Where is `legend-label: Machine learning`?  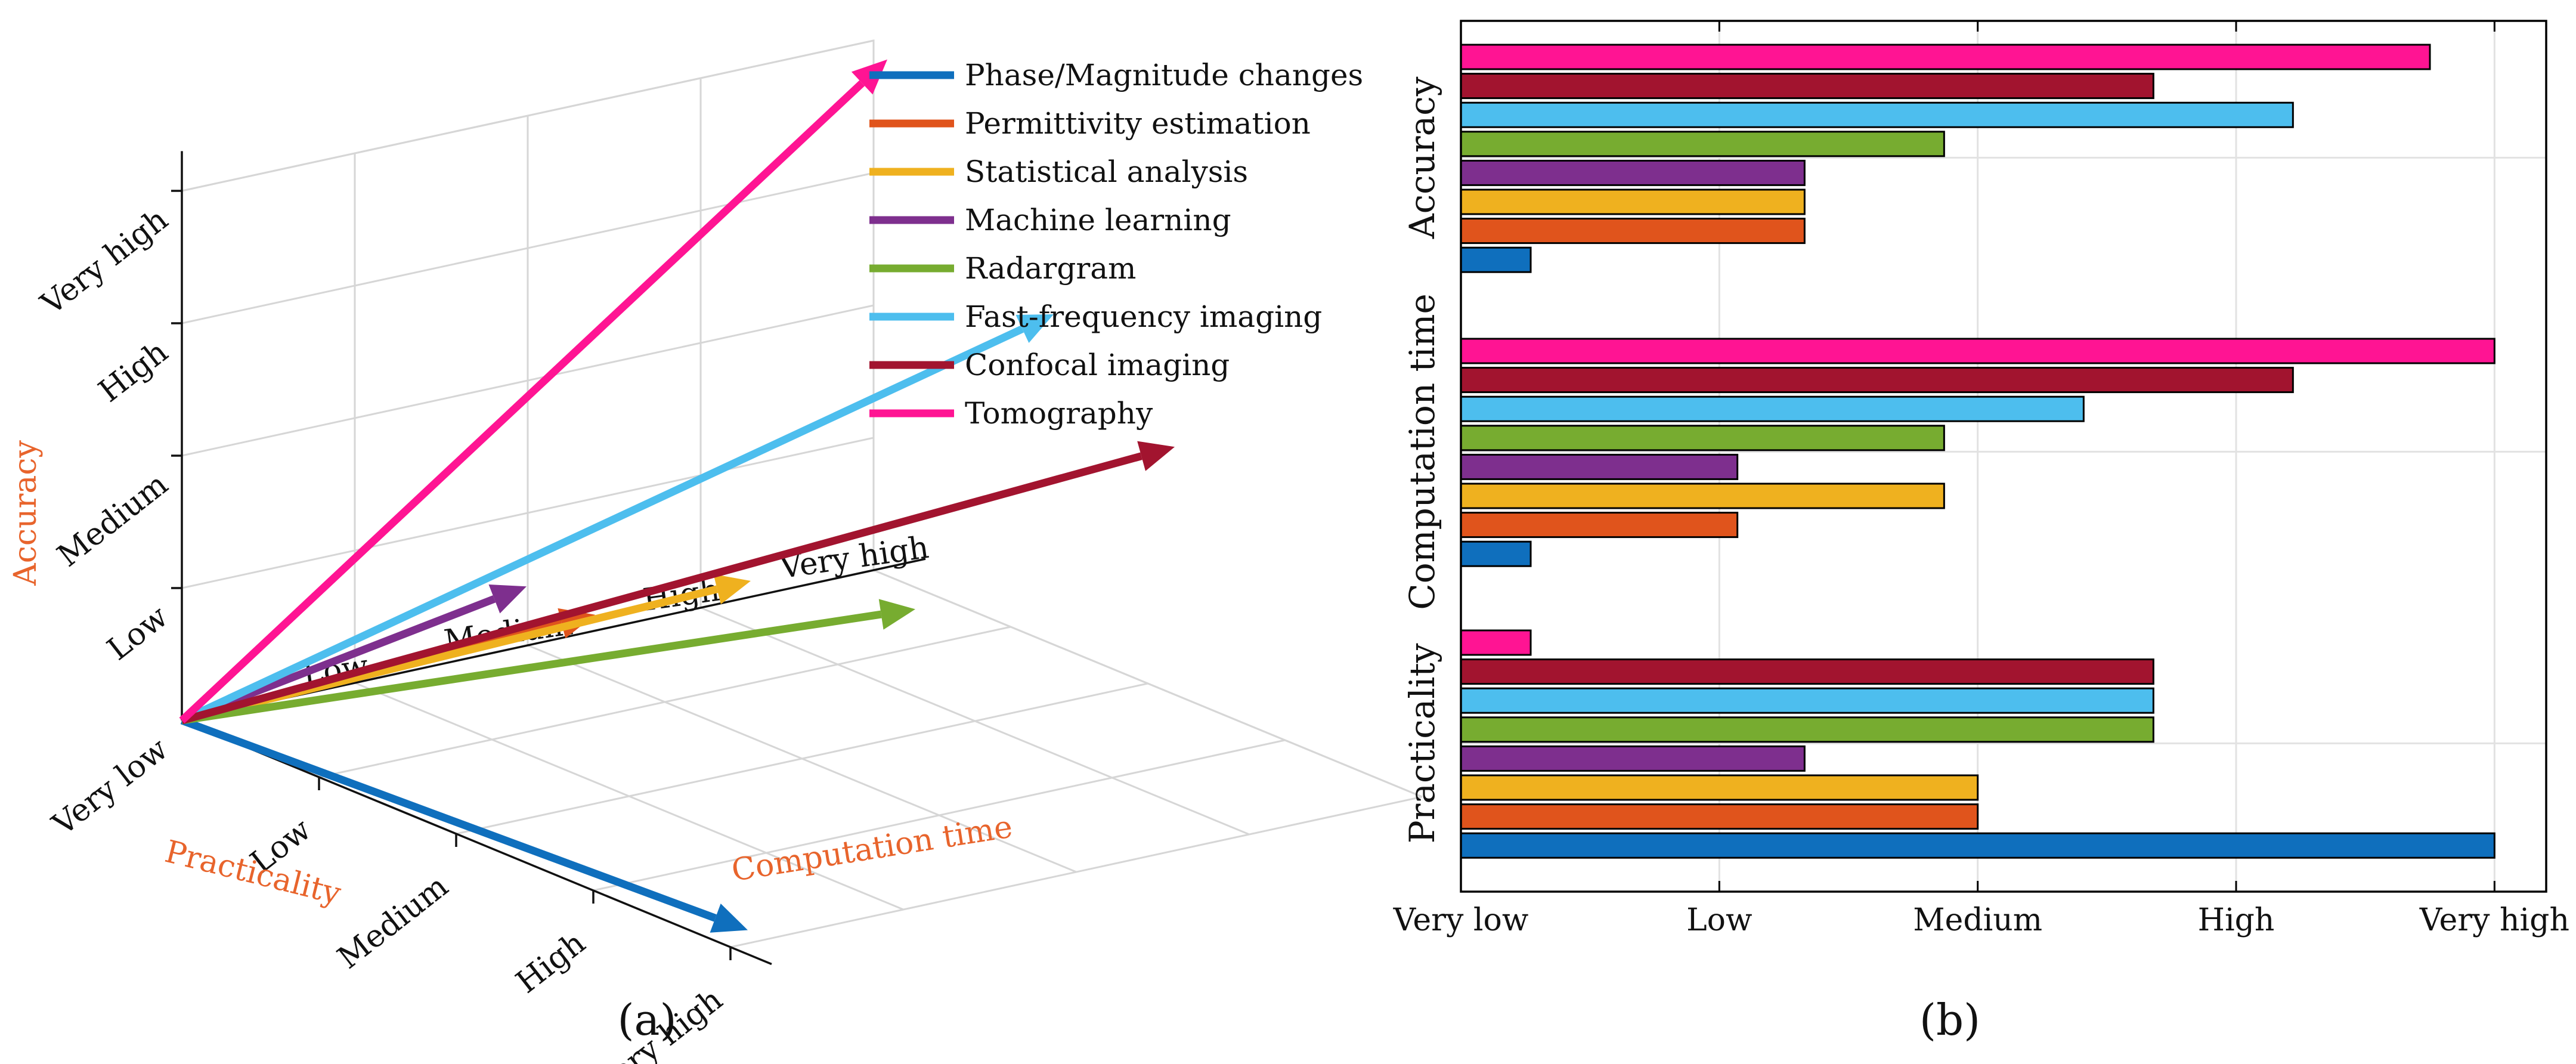
legend-label: Machine learning is located at coordinates (1098, 220).